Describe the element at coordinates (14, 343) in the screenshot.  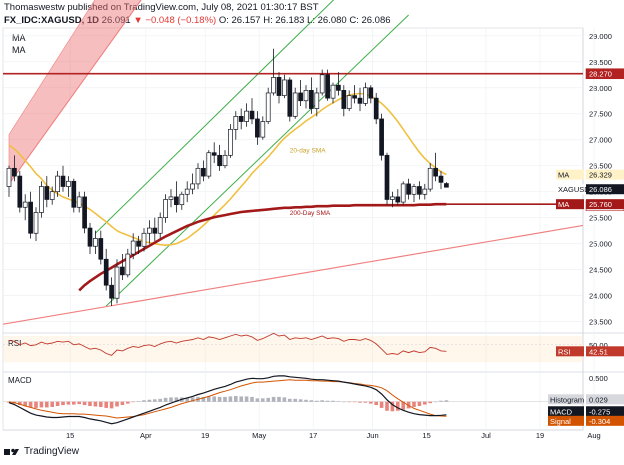
I see `rsi-label: RSI` at that location.